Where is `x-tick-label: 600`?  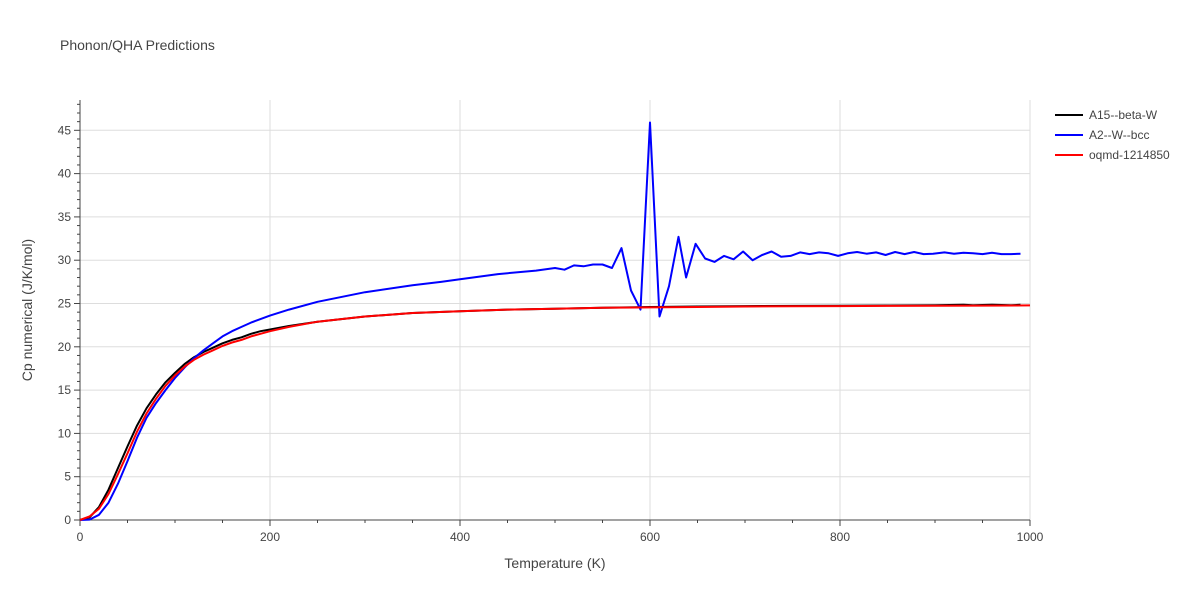
x-tick-label: 600 is located at coordinates (650, 537).